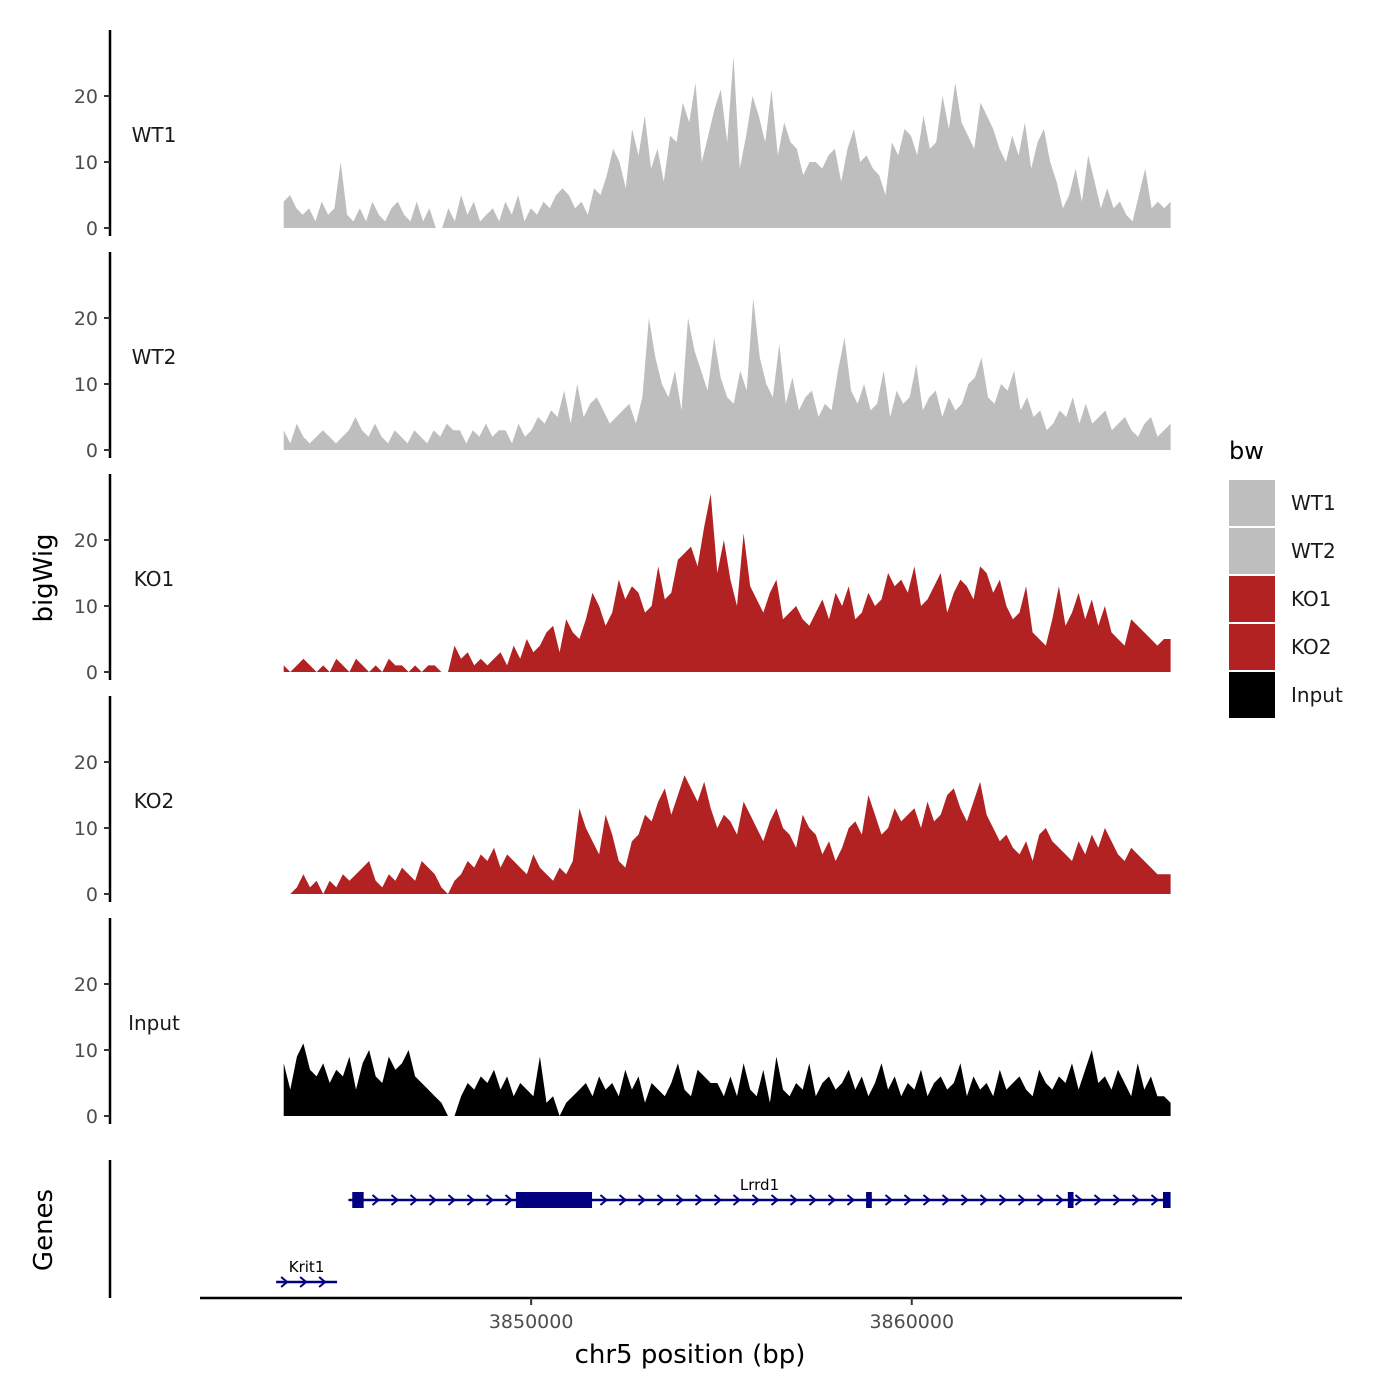 The width and height of the screenshot is (1400, 1400). What do you see at coordinates (1252, 647) in the screenshot?
I see `legend-swatch-ko2` at bounding box center [1252, 647].